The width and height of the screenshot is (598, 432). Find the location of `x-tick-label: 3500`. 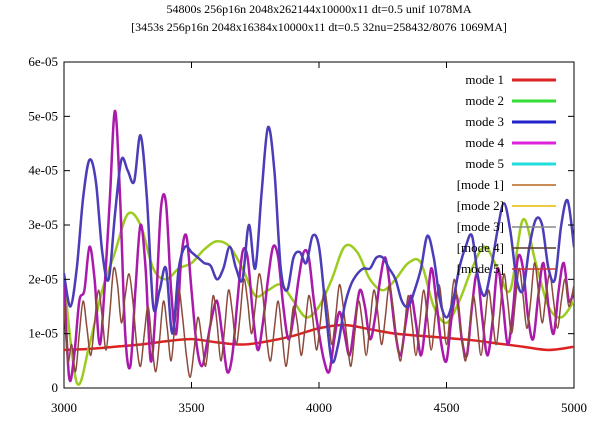

x-tick-label: 3500 is located at coordinates (192, 407).